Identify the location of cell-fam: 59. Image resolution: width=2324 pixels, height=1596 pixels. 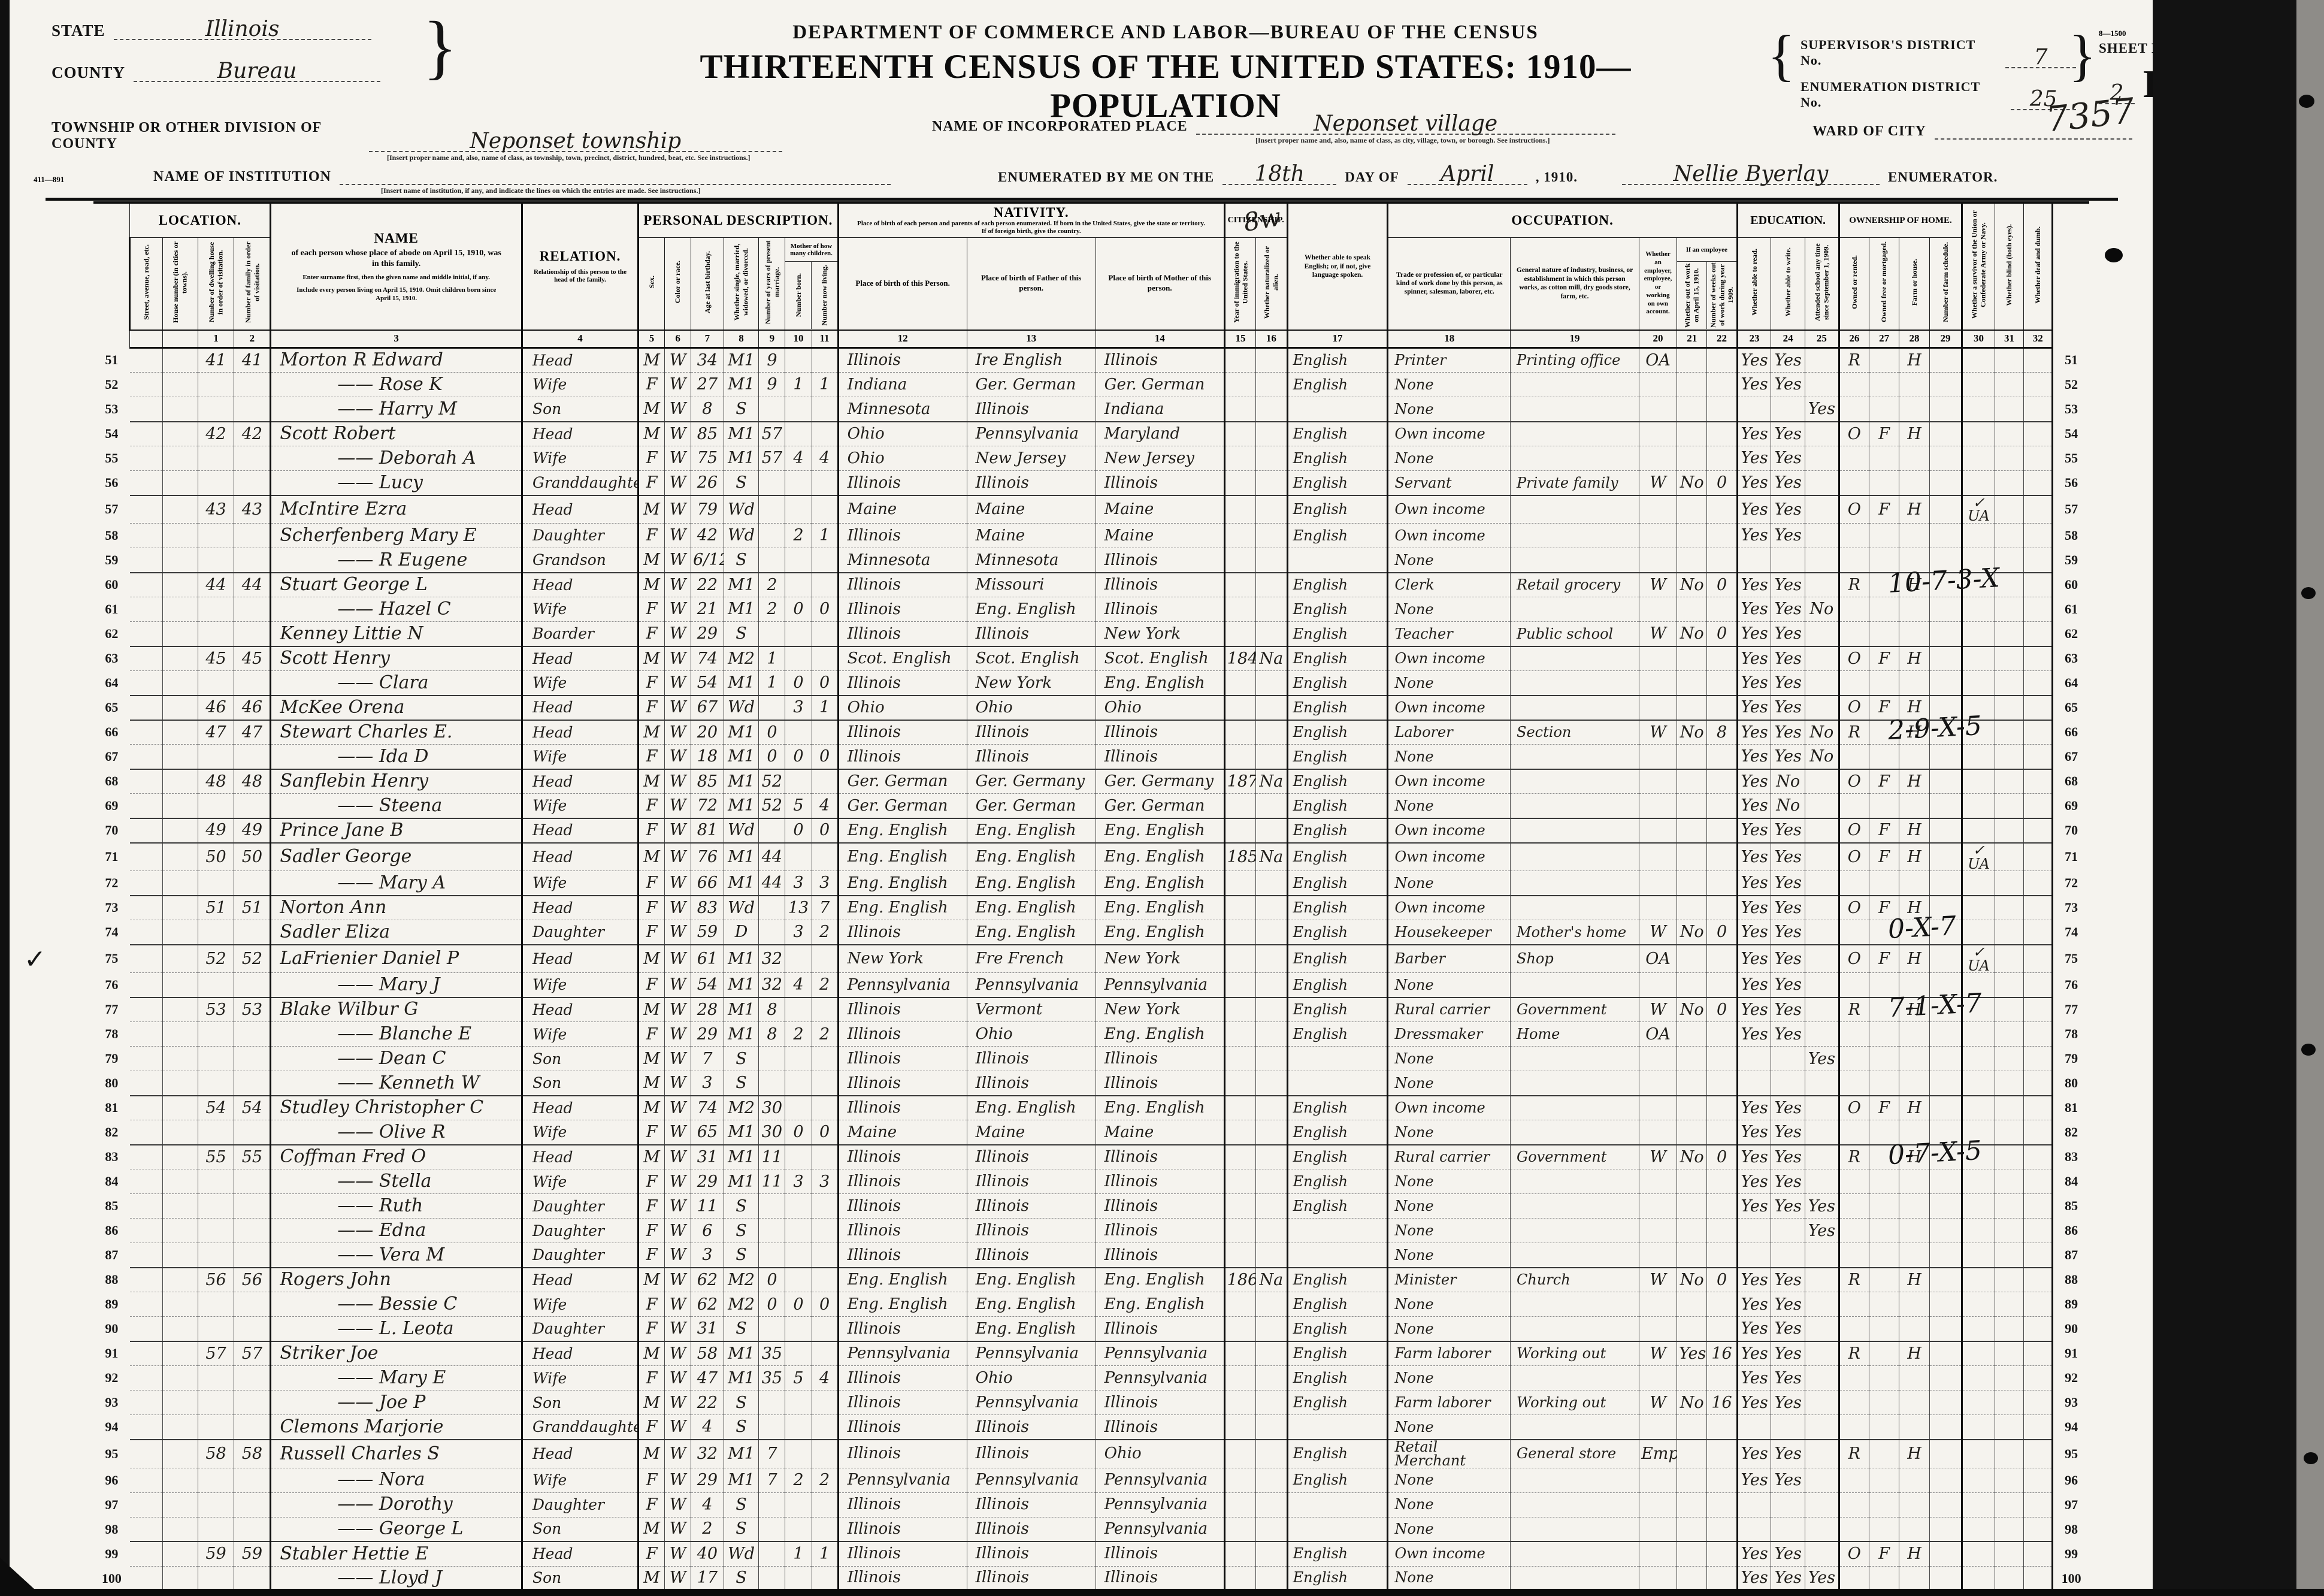
(252, 1554).